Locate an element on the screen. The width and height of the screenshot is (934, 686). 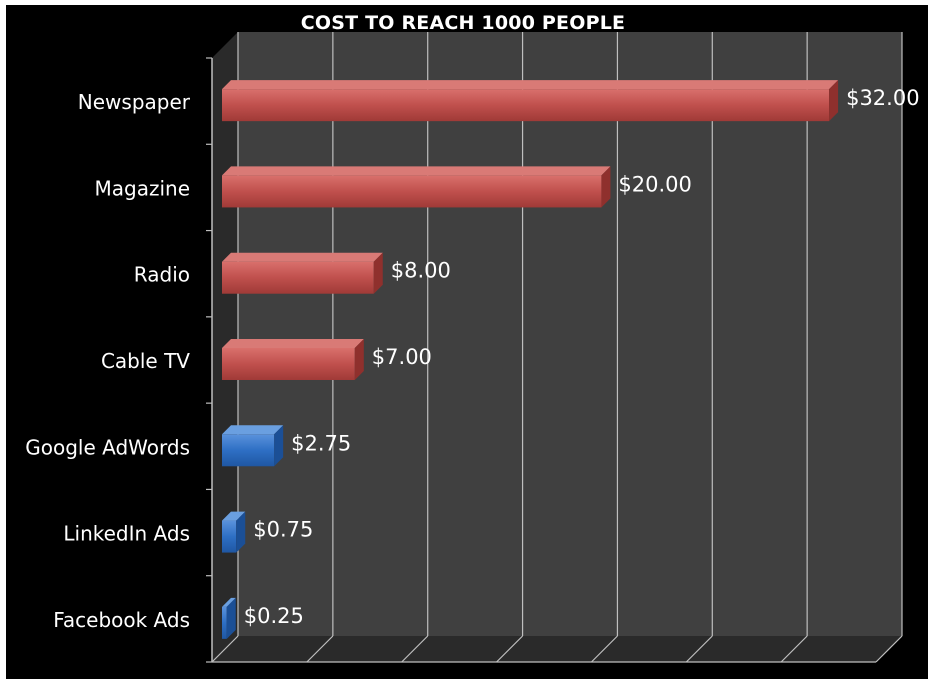
data-label: $2.75 is located at coordinates (321, 443).